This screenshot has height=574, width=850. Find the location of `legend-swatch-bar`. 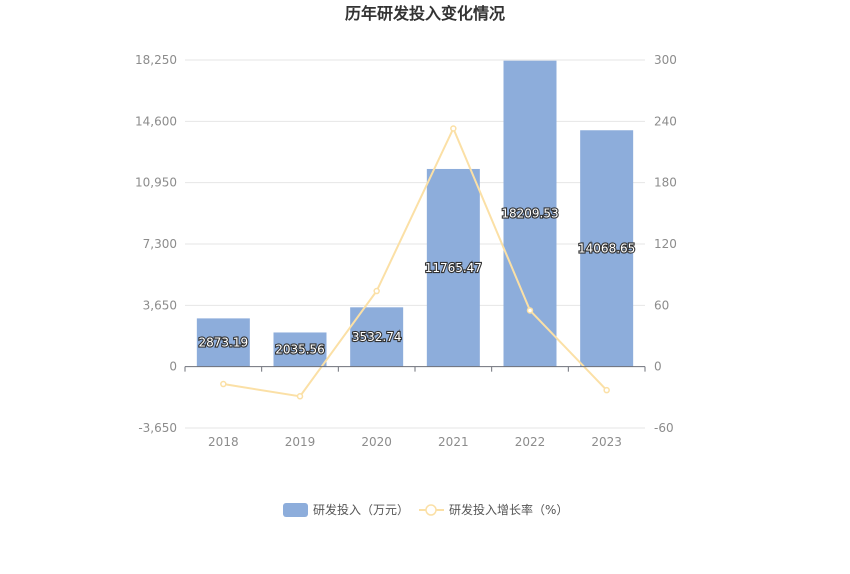

legend-swatch-bar is located at coordinates (295, 510).